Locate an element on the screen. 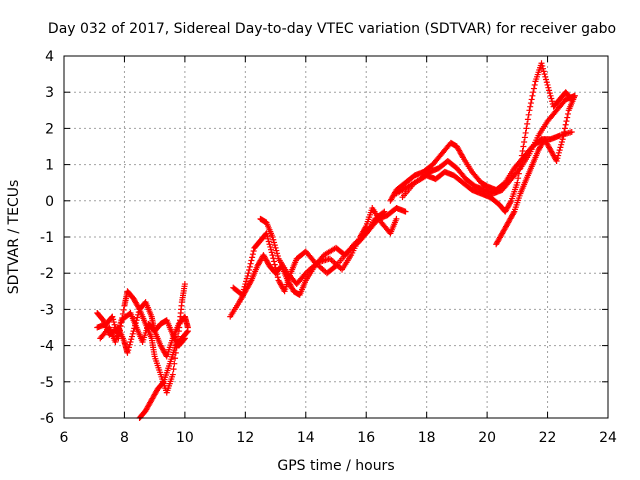 The height and width of the screenshot is (480, 640). x-tick-label: 20 is located at coordinates (487, 438).